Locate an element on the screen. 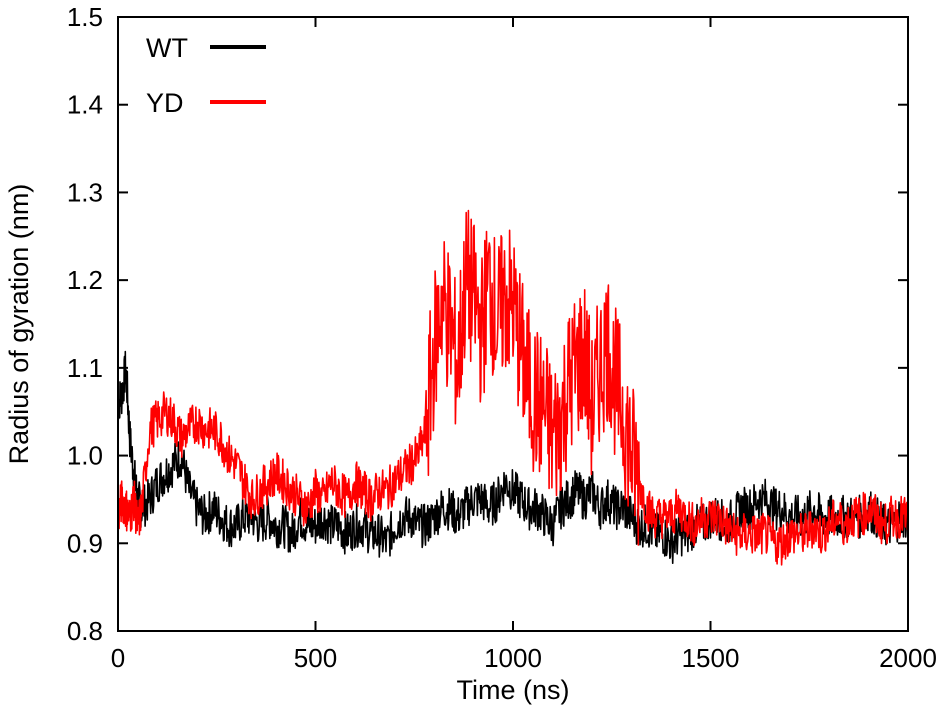 This screenshot has width=951, height=720. x-tick-label: 1500 is located at coordinates (711, 658).